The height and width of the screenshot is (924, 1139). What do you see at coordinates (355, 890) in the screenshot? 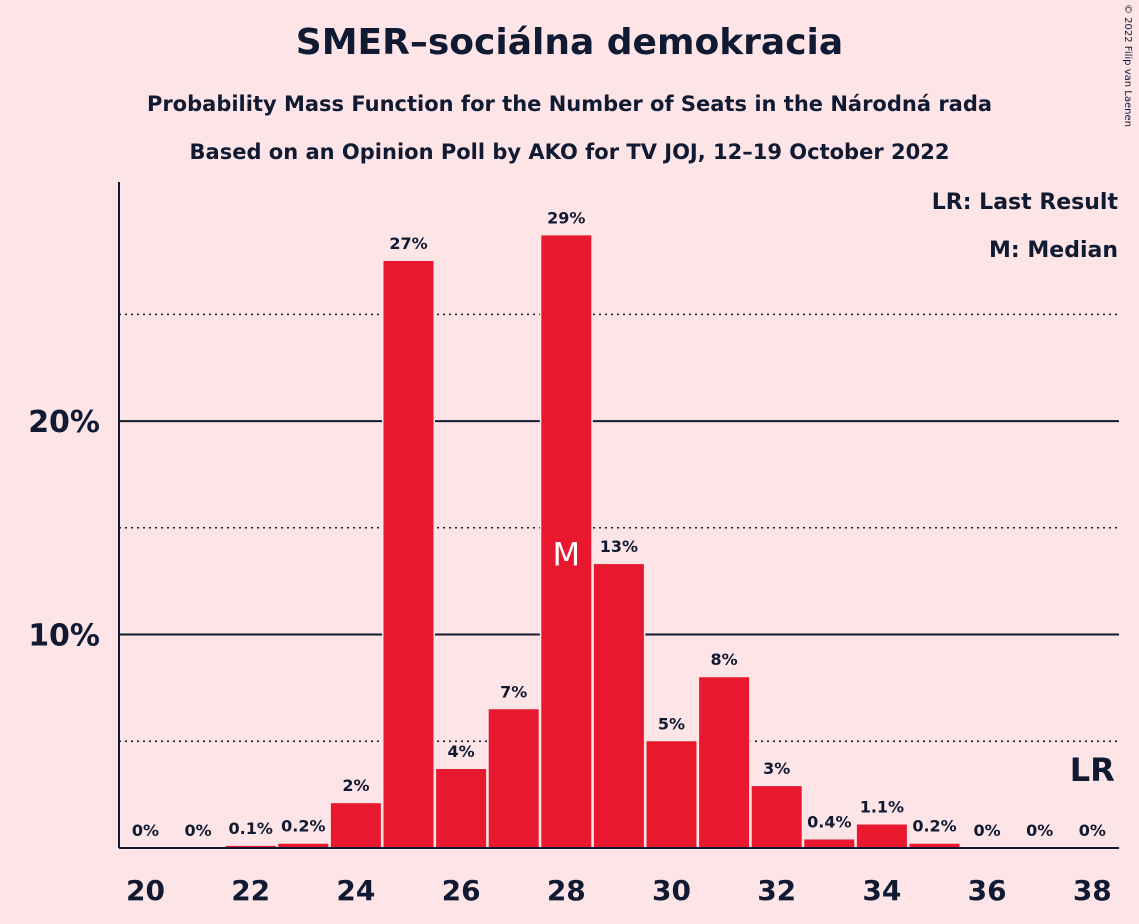
I see `x-tick-label: 24` at bounding box center [355, 890].